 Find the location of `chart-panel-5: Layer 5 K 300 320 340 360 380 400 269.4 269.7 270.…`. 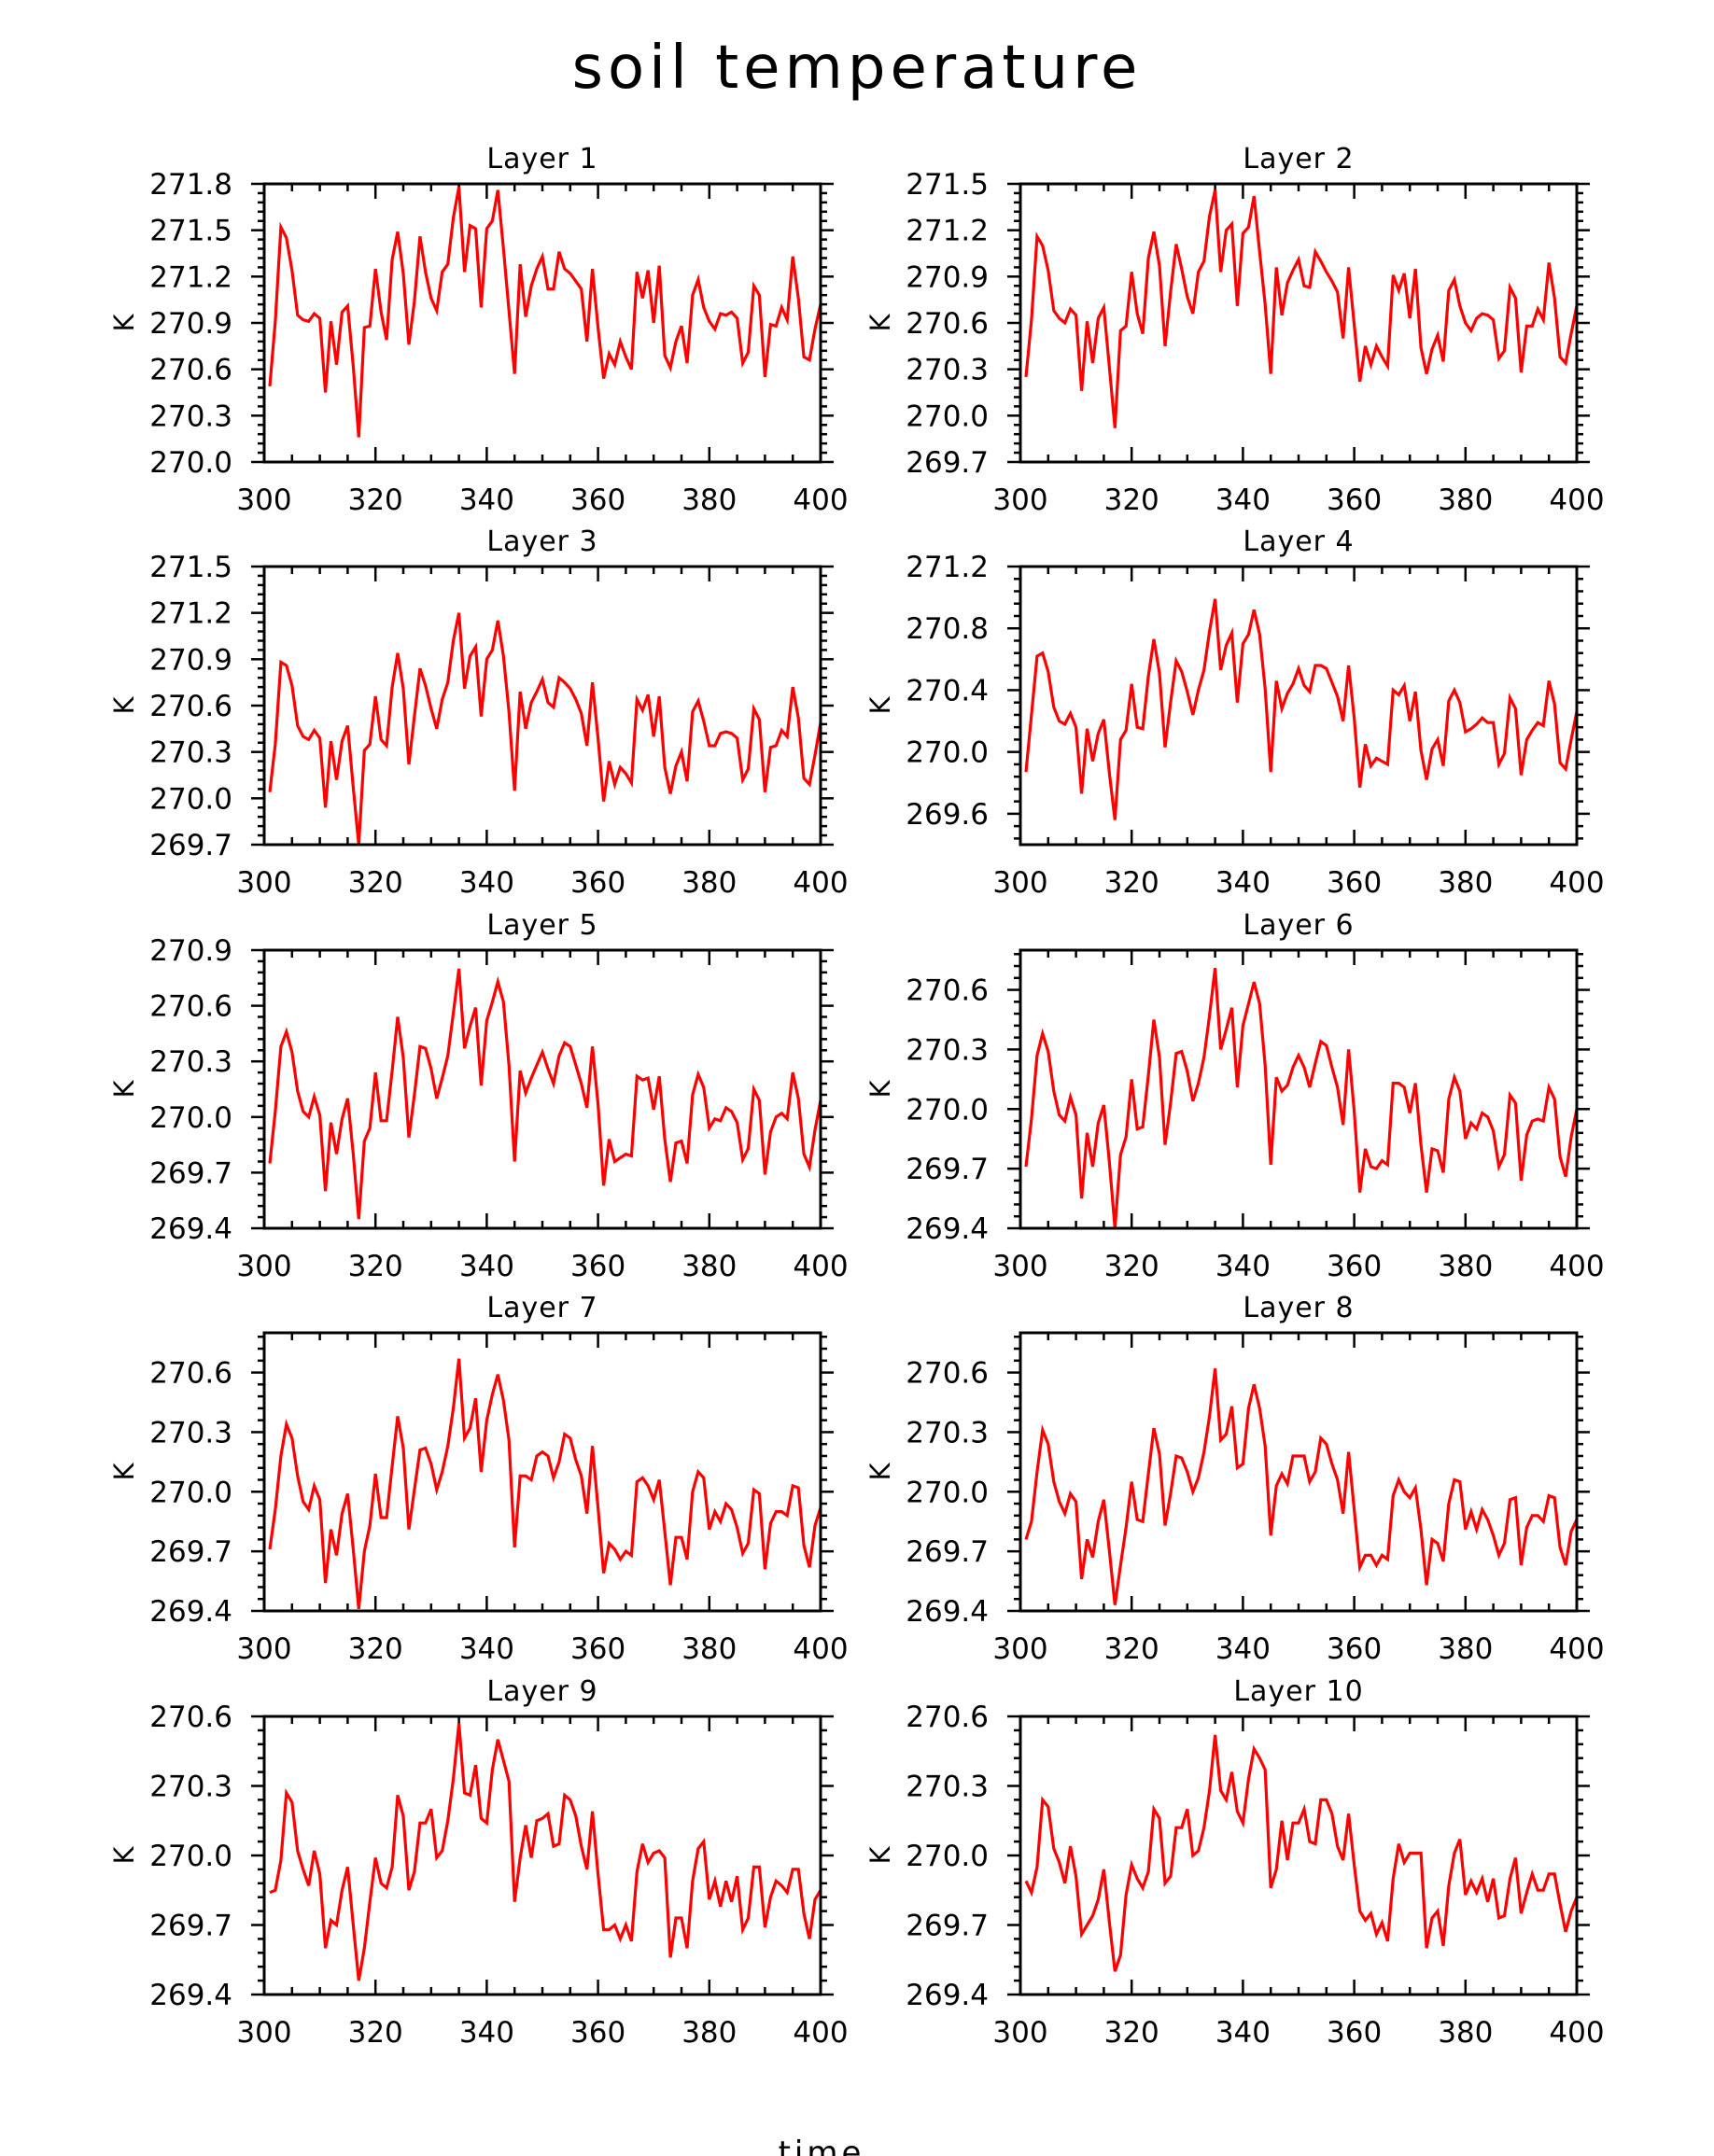

chart-panel-5: Layer 5 K 300 320 340 360 380 400 269.4 269.7 270.… is located at coordinates (478, 1096).